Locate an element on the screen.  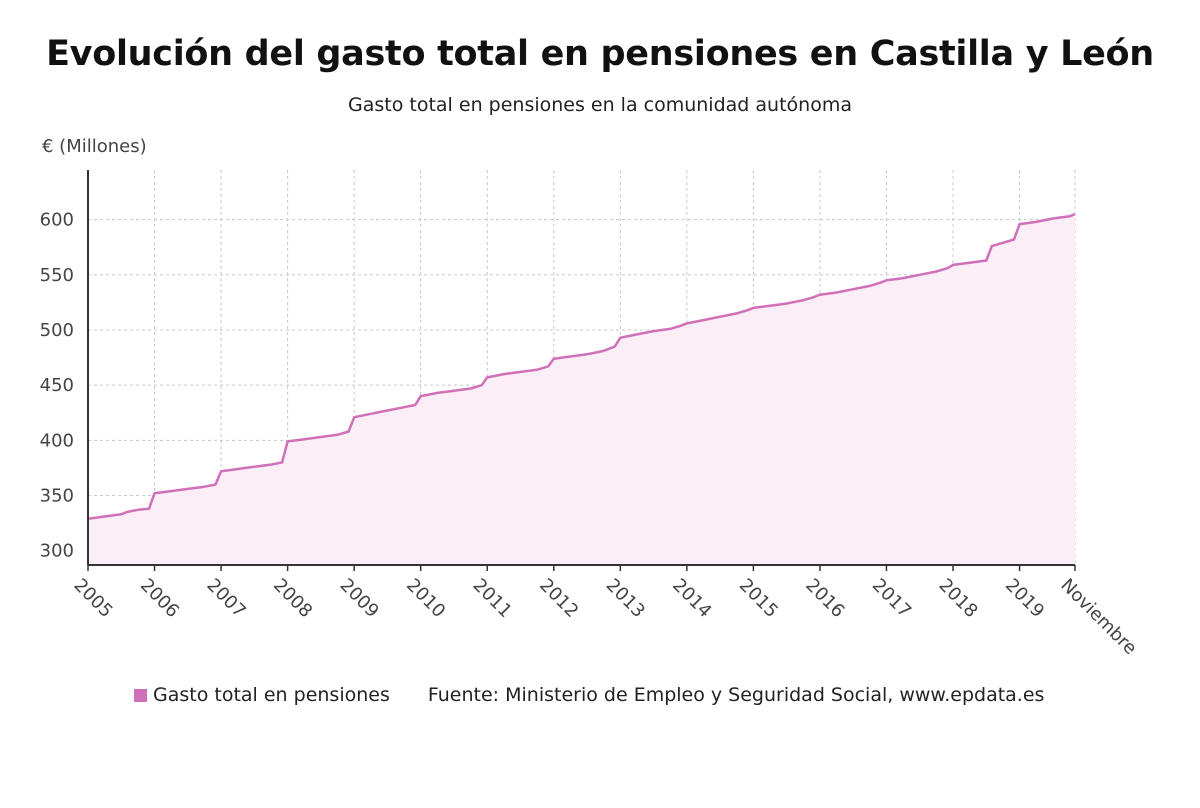
legend-swatch is located at coordinates (140, 695).